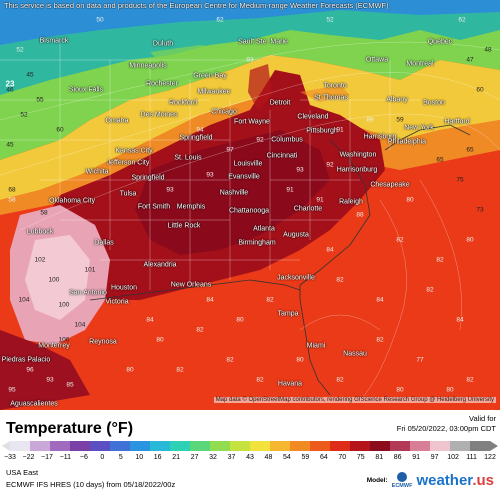 The height and width of the screenshot is (500, 500). I want to click on scale-tick-label: 16, so click(157, 457).